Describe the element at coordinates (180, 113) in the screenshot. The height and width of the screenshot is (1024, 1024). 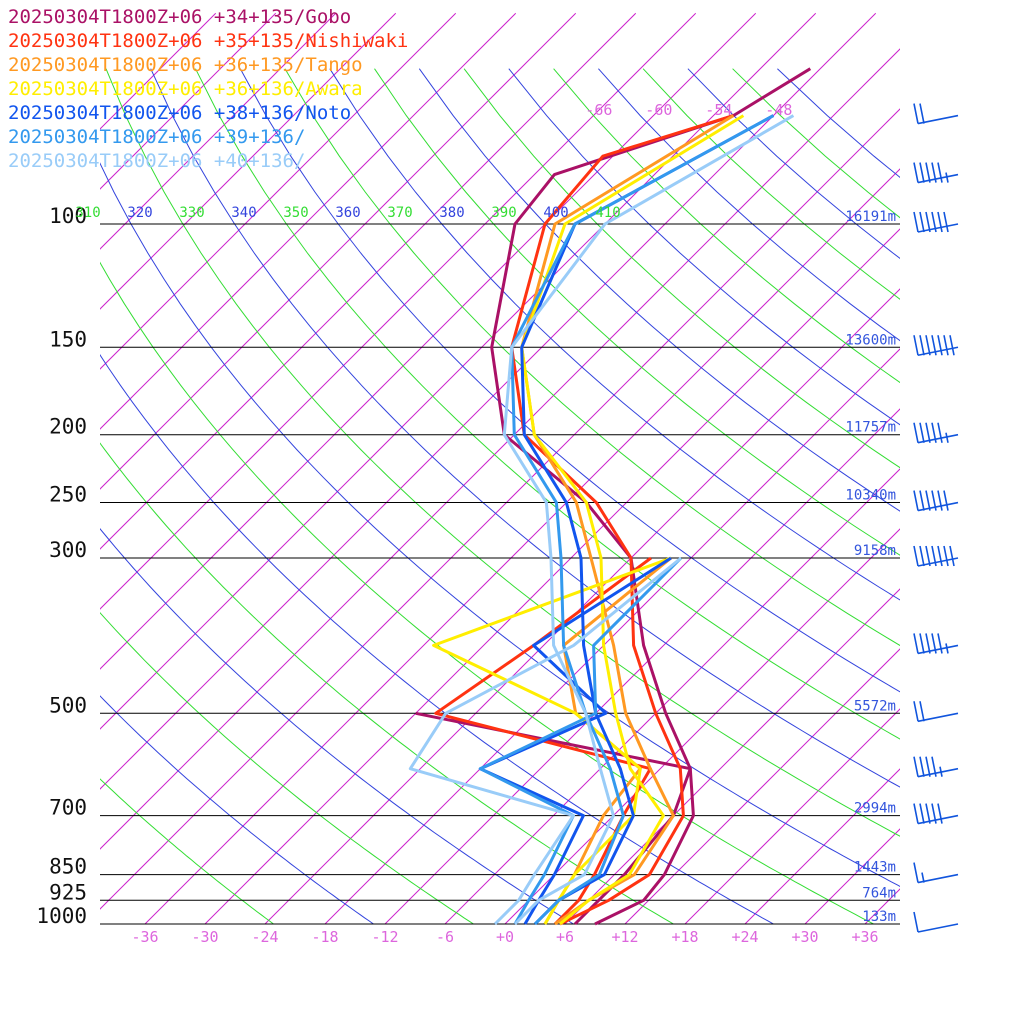
I see `legend-item: 20250304T1800Z+06 +38+136/Noto` at that location.